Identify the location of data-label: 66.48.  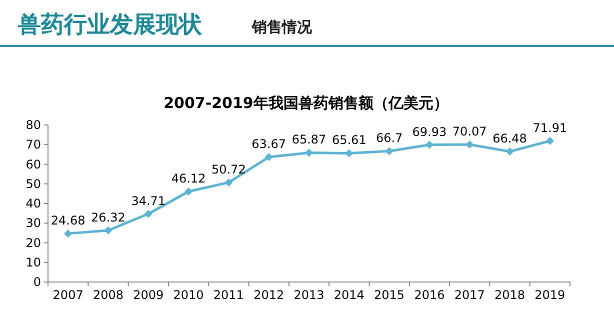
(509, 139).